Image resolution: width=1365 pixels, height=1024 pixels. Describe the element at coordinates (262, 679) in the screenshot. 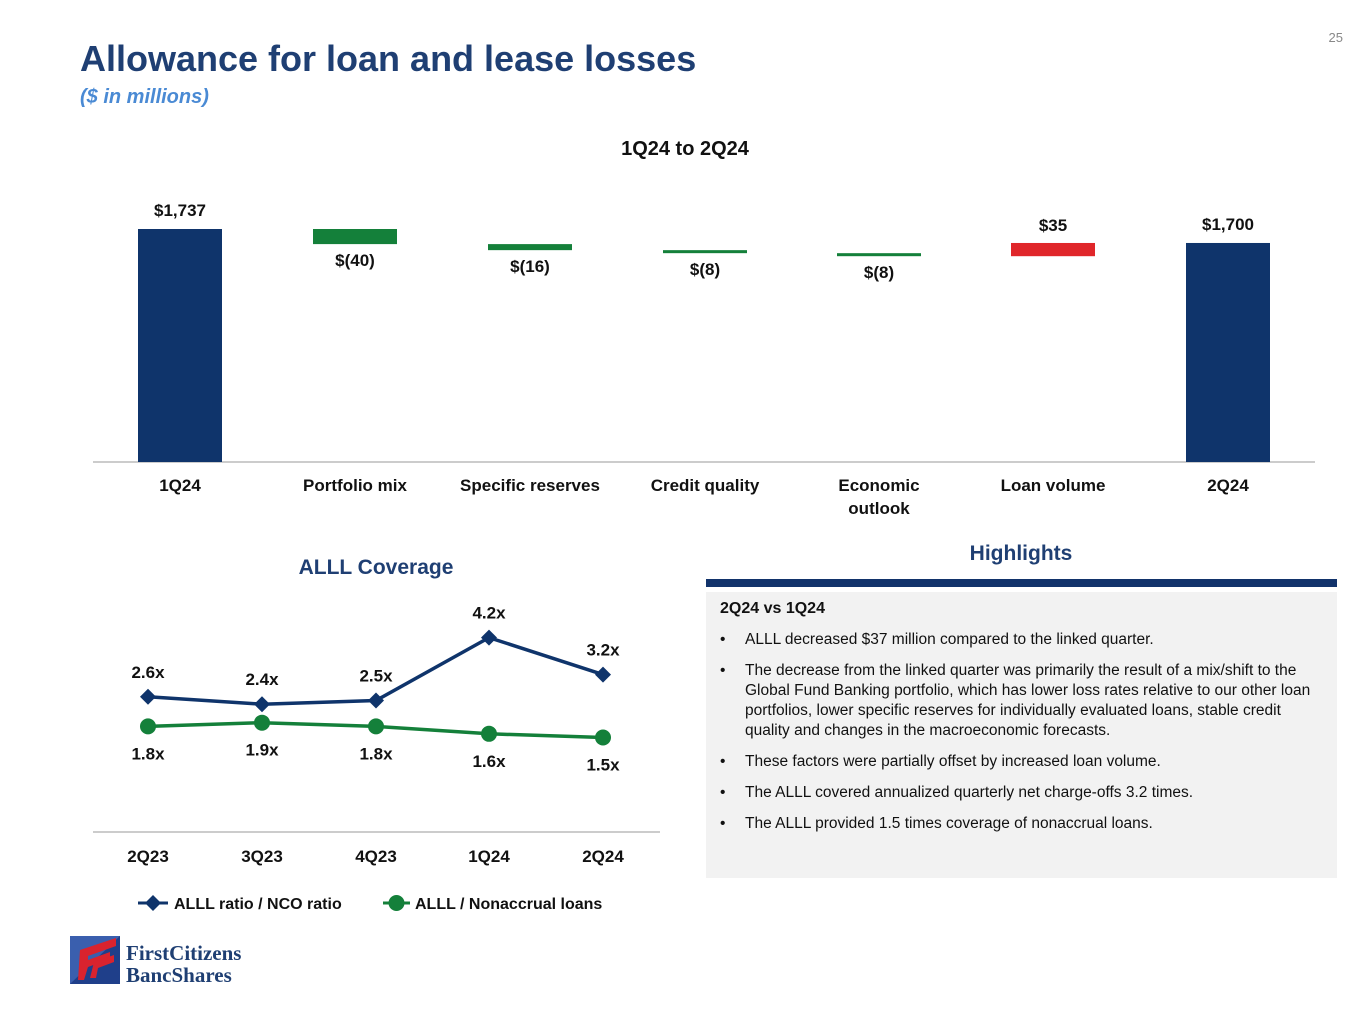

I see `line-data-label: 2.4x` at that location.